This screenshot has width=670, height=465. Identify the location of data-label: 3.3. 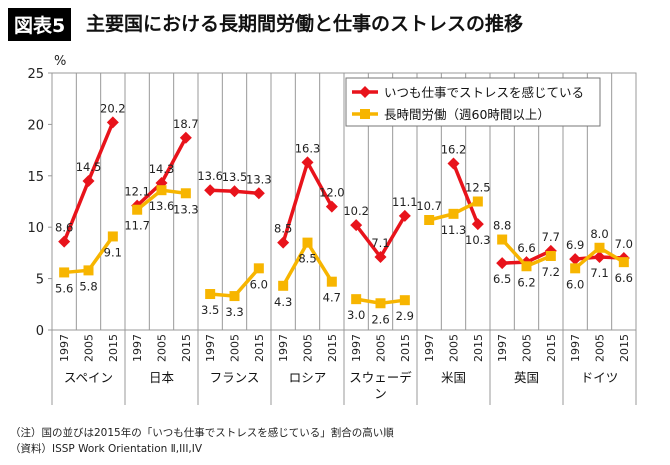
(234, 312).